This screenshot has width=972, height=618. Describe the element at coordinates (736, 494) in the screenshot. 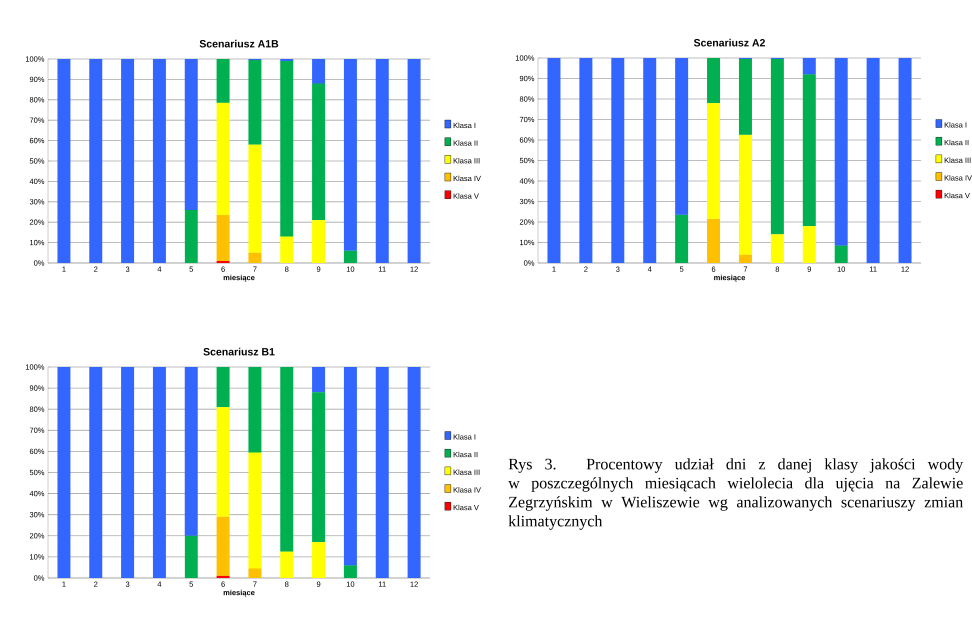

I see `text: Rys 3. Procentowy udział dni z danej klasy jakości wody w poszczególnych miesiącach wielolecia dla ujęcia na Zalewie Zegrzyńskim w Wieliszewie wg analizowanych scenariuszy zmian klimatycznych` at that location.